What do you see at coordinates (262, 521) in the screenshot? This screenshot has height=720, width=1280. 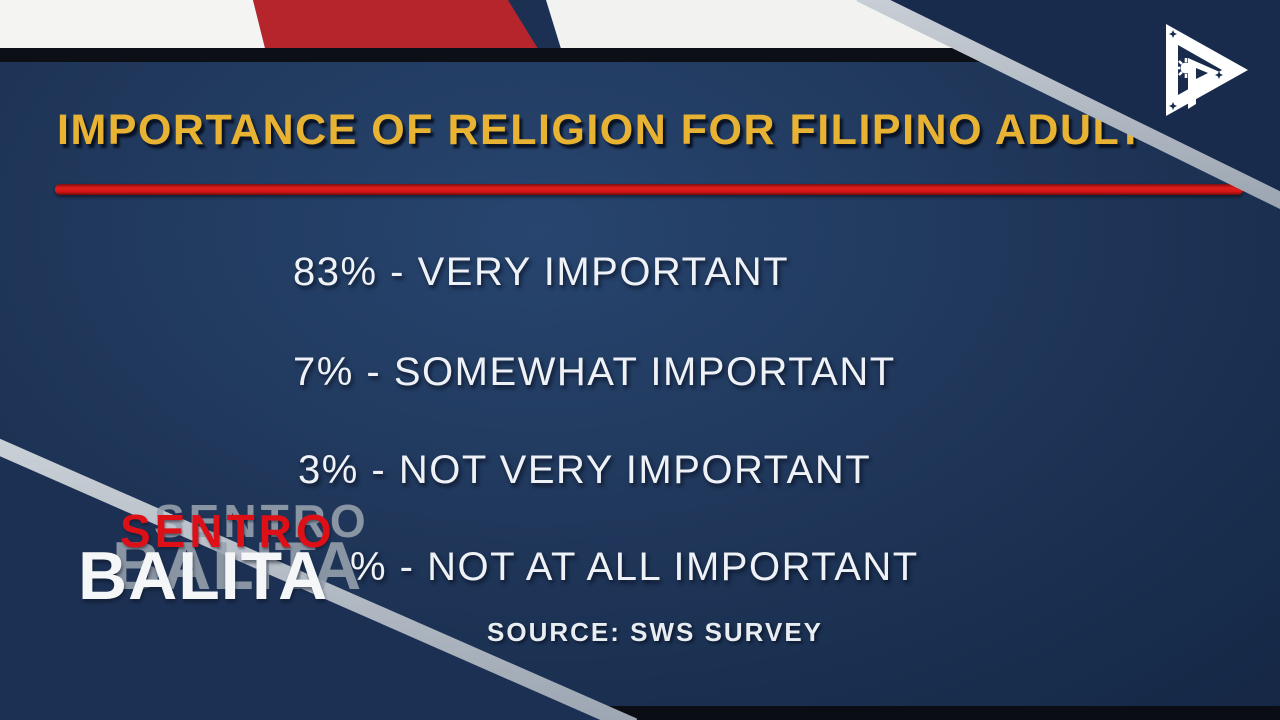 I see `show-wordmark-shadow-sentro: SENTRO` at bounding box center [262, 521].